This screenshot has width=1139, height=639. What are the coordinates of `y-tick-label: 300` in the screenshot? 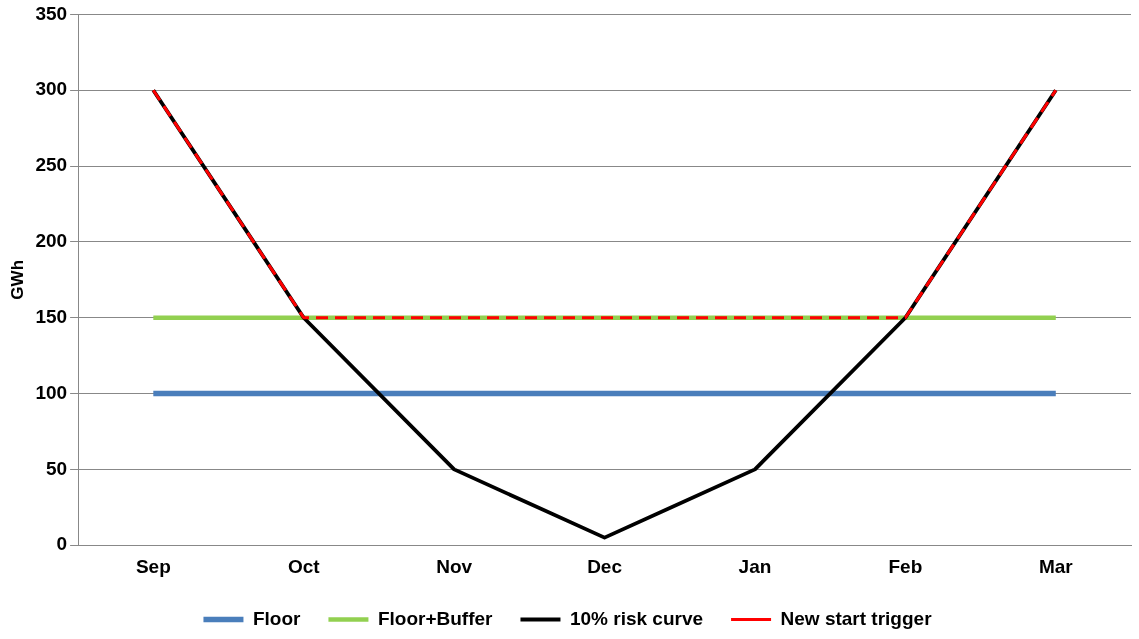 It's located at (51, 89).